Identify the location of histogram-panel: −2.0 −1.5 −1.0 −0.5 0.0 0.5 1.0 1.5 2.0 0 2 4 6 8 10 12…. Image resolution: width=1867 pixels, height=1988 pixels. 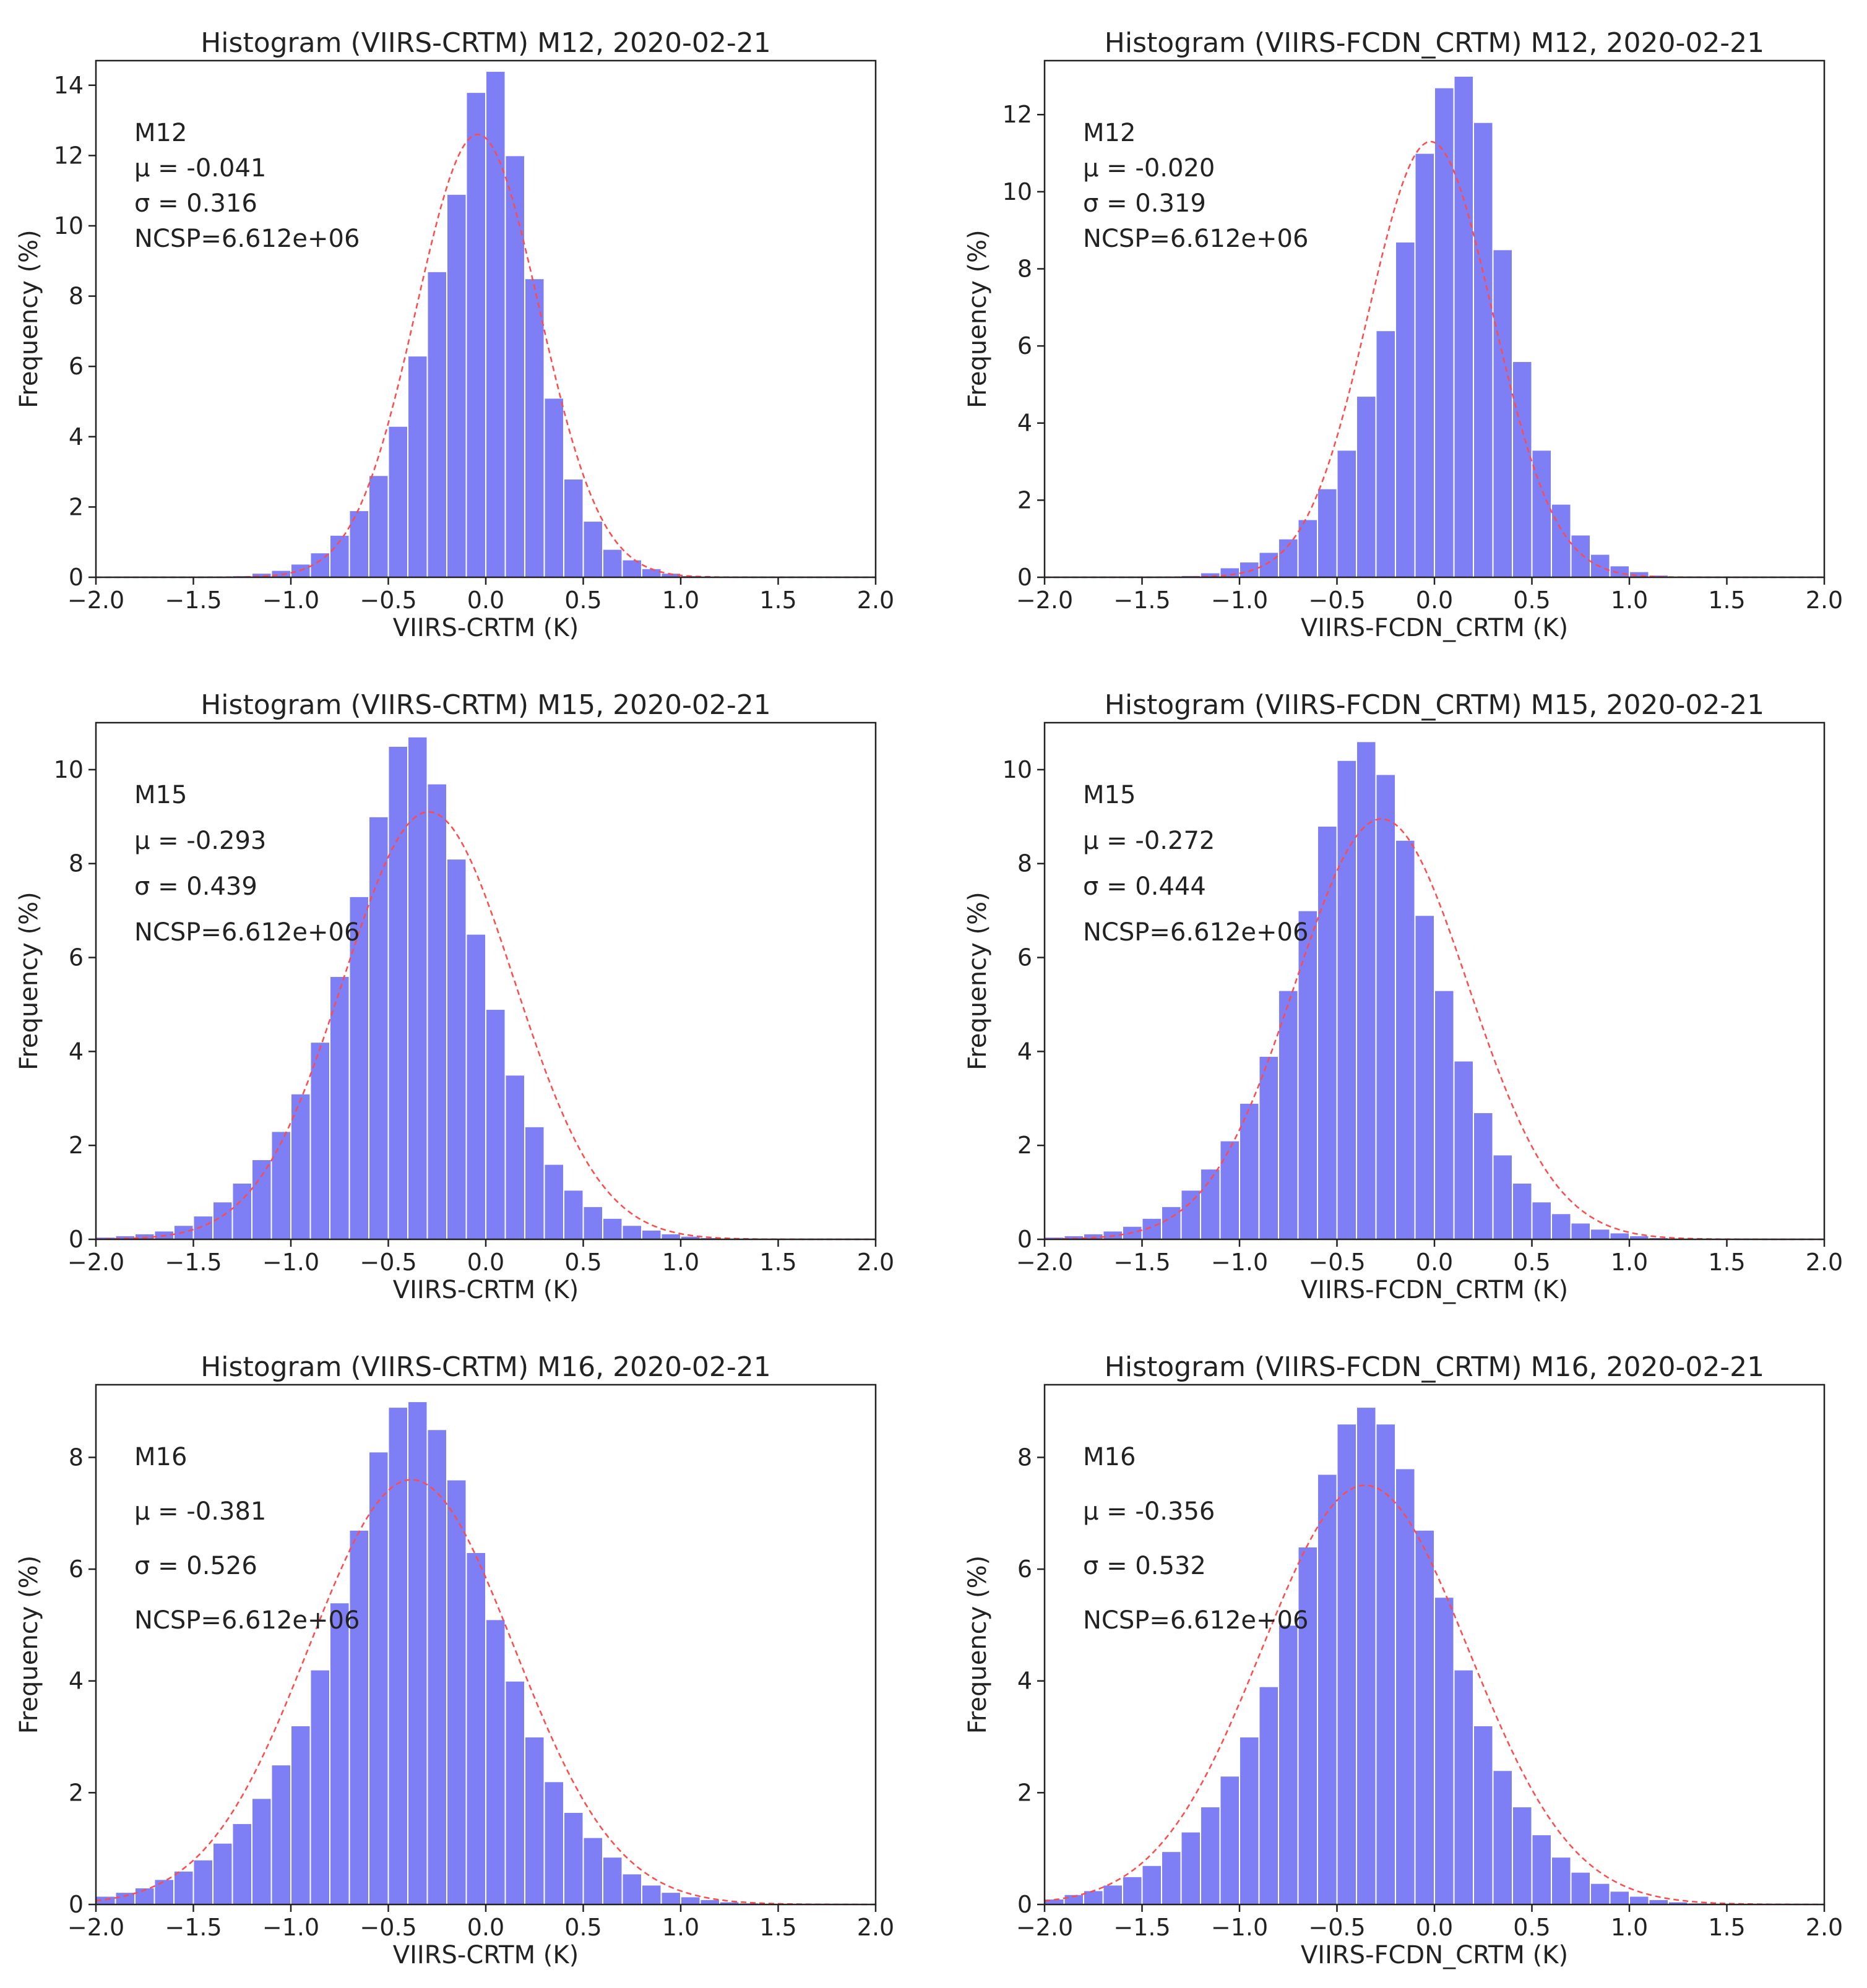
(1403, 334).